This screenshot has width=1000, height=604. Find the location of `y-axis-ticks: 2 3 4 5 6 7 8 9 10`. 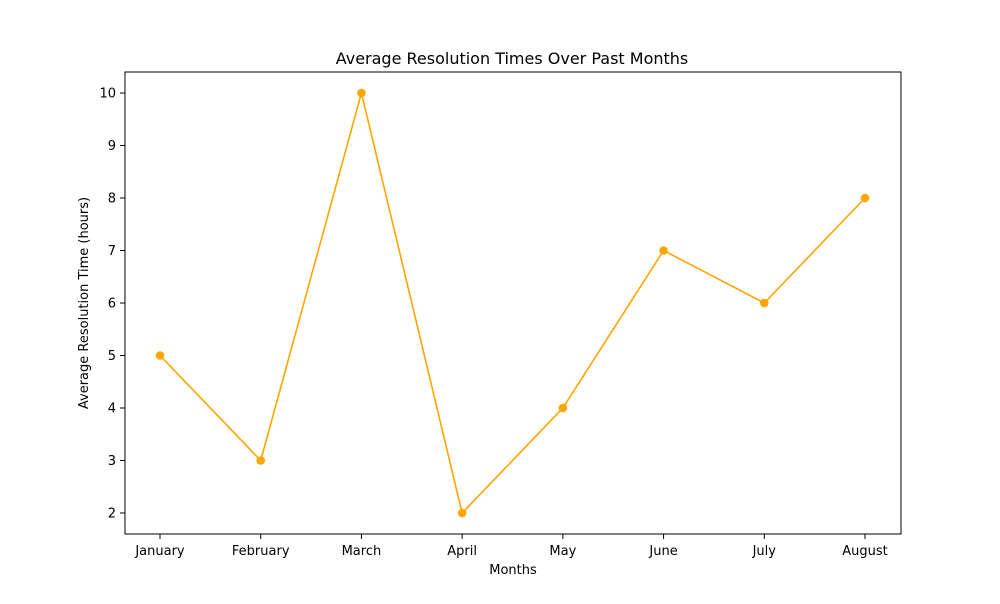

y-axis-ticks: 2 3 4 5 6 7 8 9 10 is located at coordinates (112, 304).